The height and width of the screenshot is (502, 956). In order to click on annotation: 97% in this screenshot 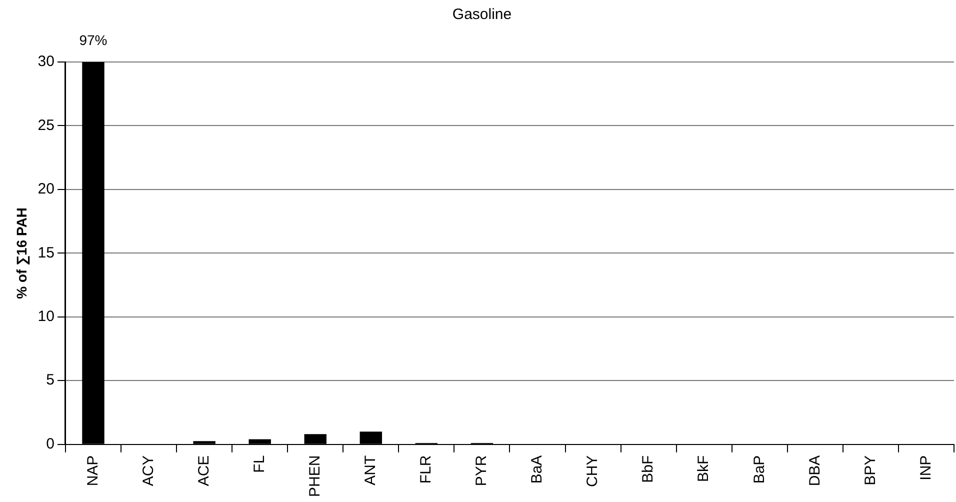, I will do `click(93, 40)`.